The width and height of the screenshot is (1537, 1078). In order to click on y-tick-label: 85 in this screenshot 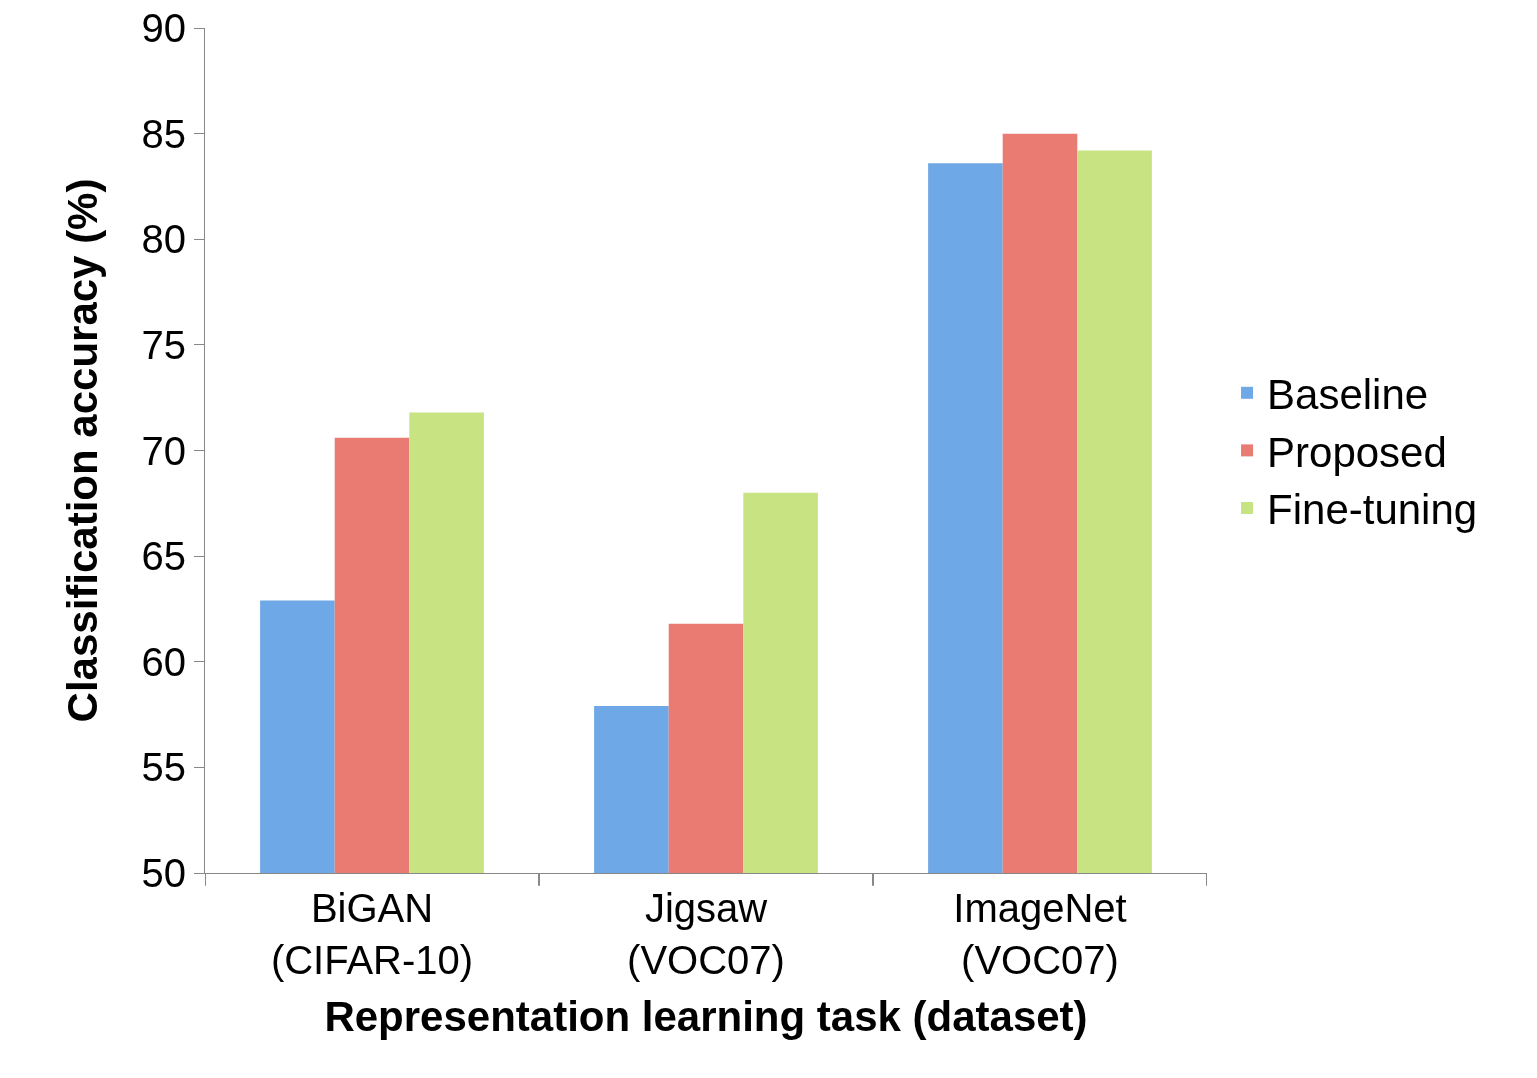, I will do `click(163, 133)`.